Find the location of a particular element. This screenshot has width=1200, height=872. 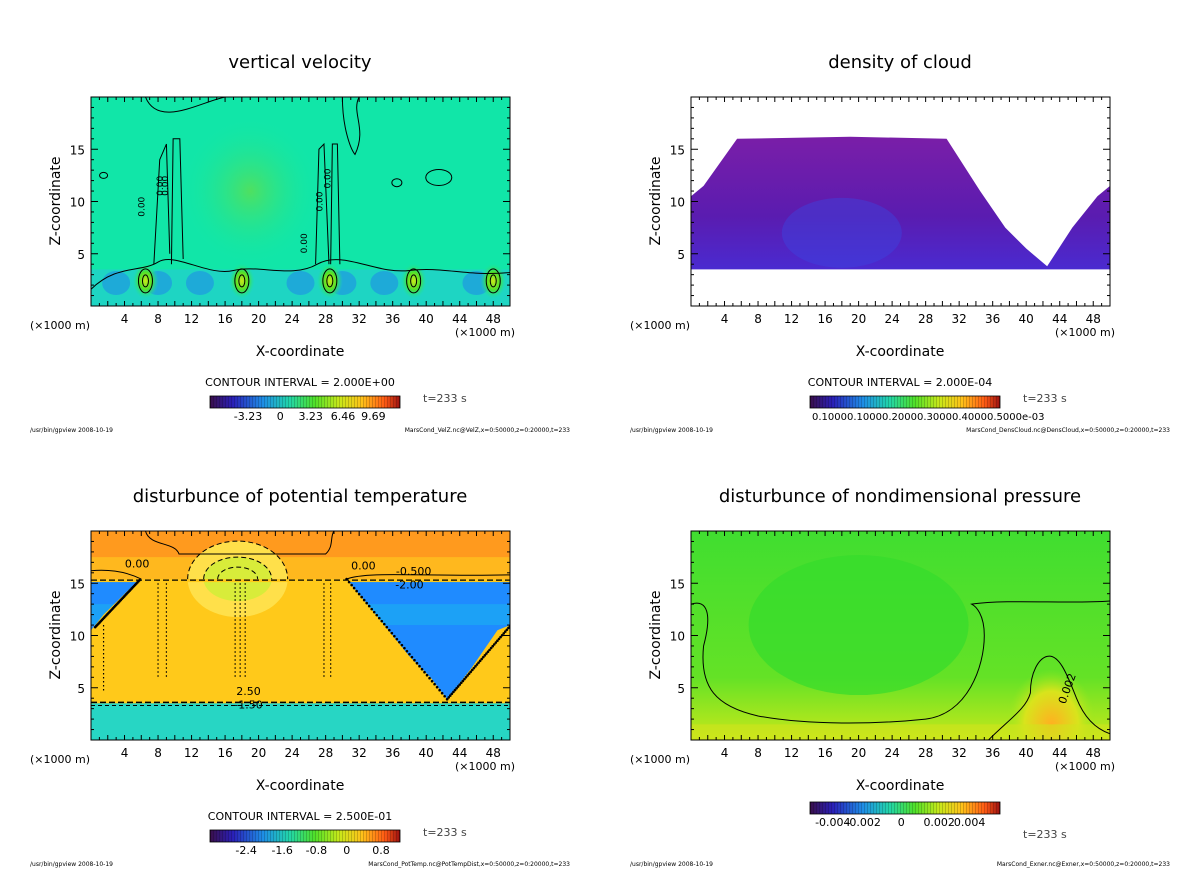

x-tick-label: 40 is located at coordinates (1026, 319).